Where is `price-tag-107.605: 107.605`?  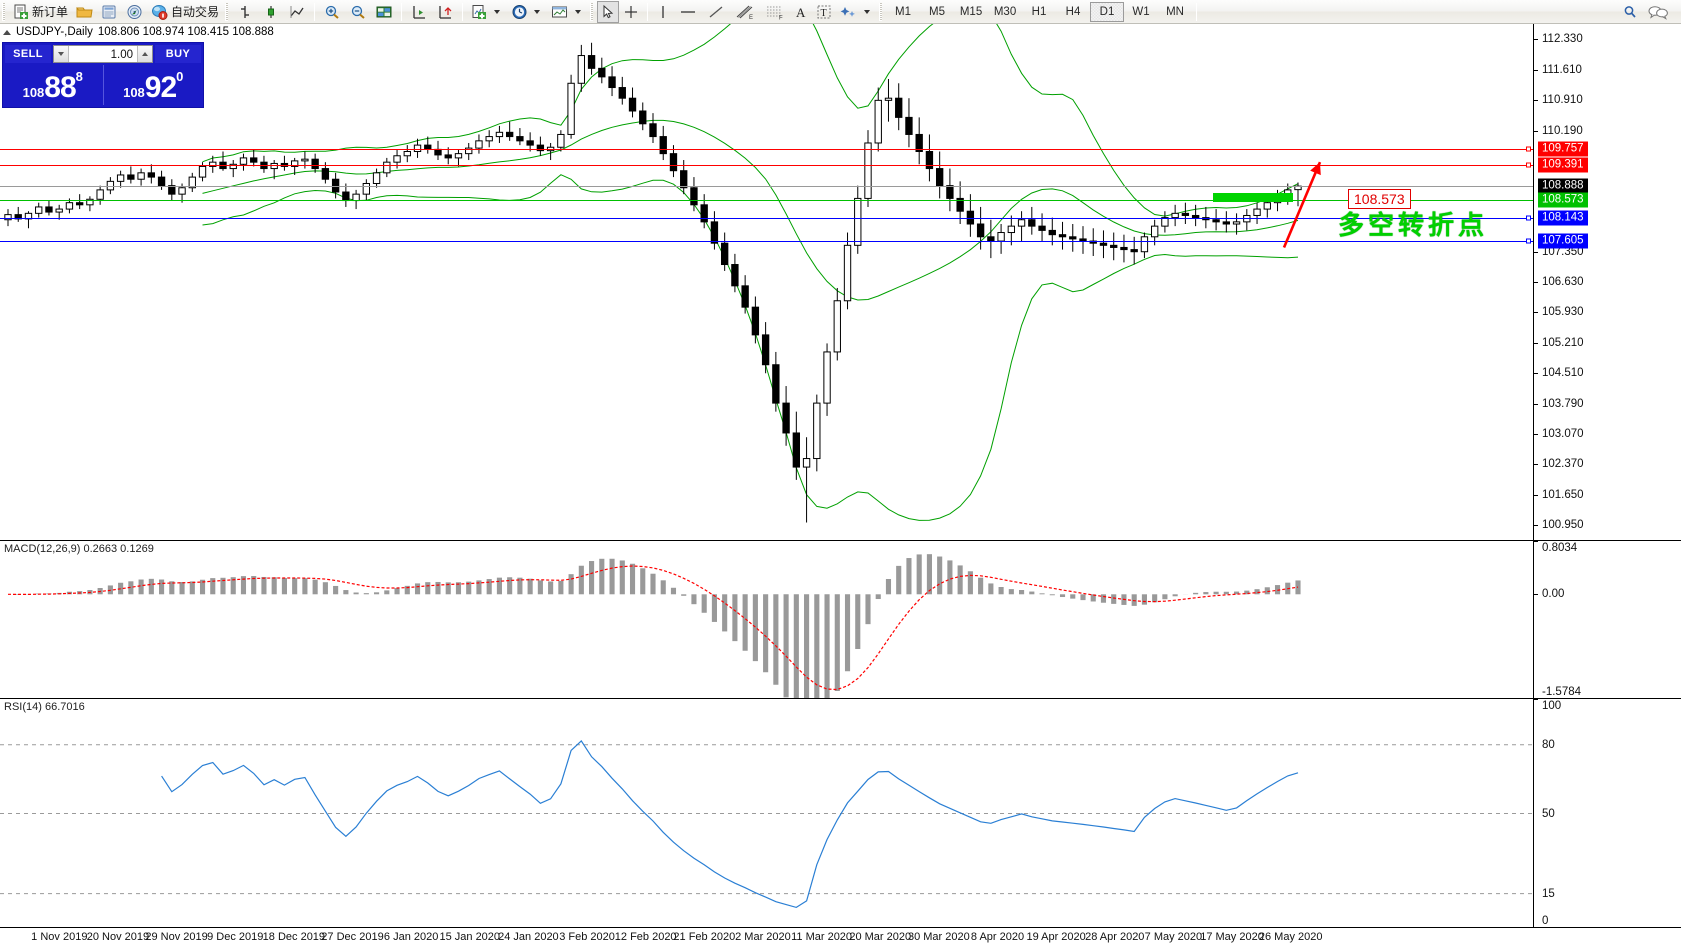 price-tag-107.605: 107.605 is located at coordinates (1563, 241).